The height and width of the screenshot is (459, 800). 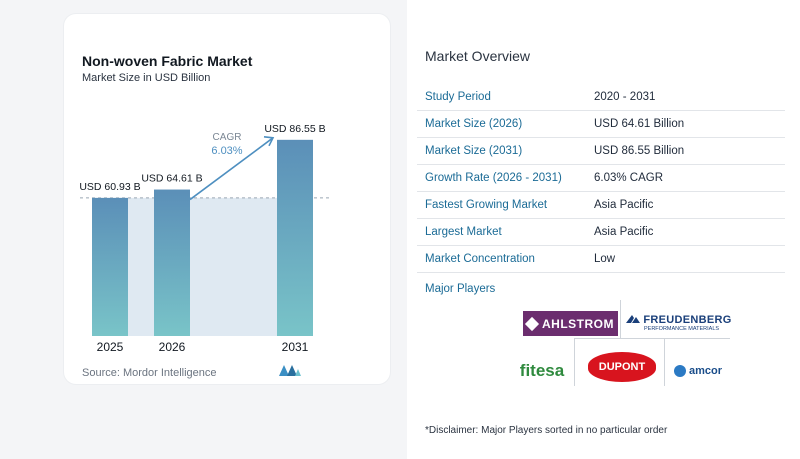 I want to click on cagr-arrow, so click(x=231, y=169).